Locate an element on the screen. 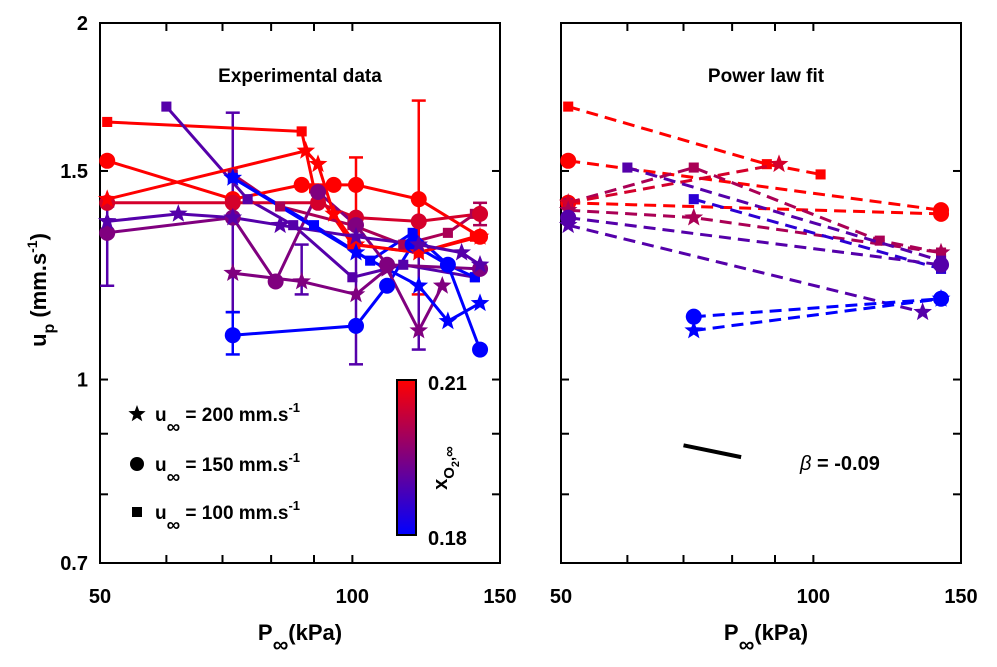  legend-150-sub: ∞ is located at coordinates (174, 477).